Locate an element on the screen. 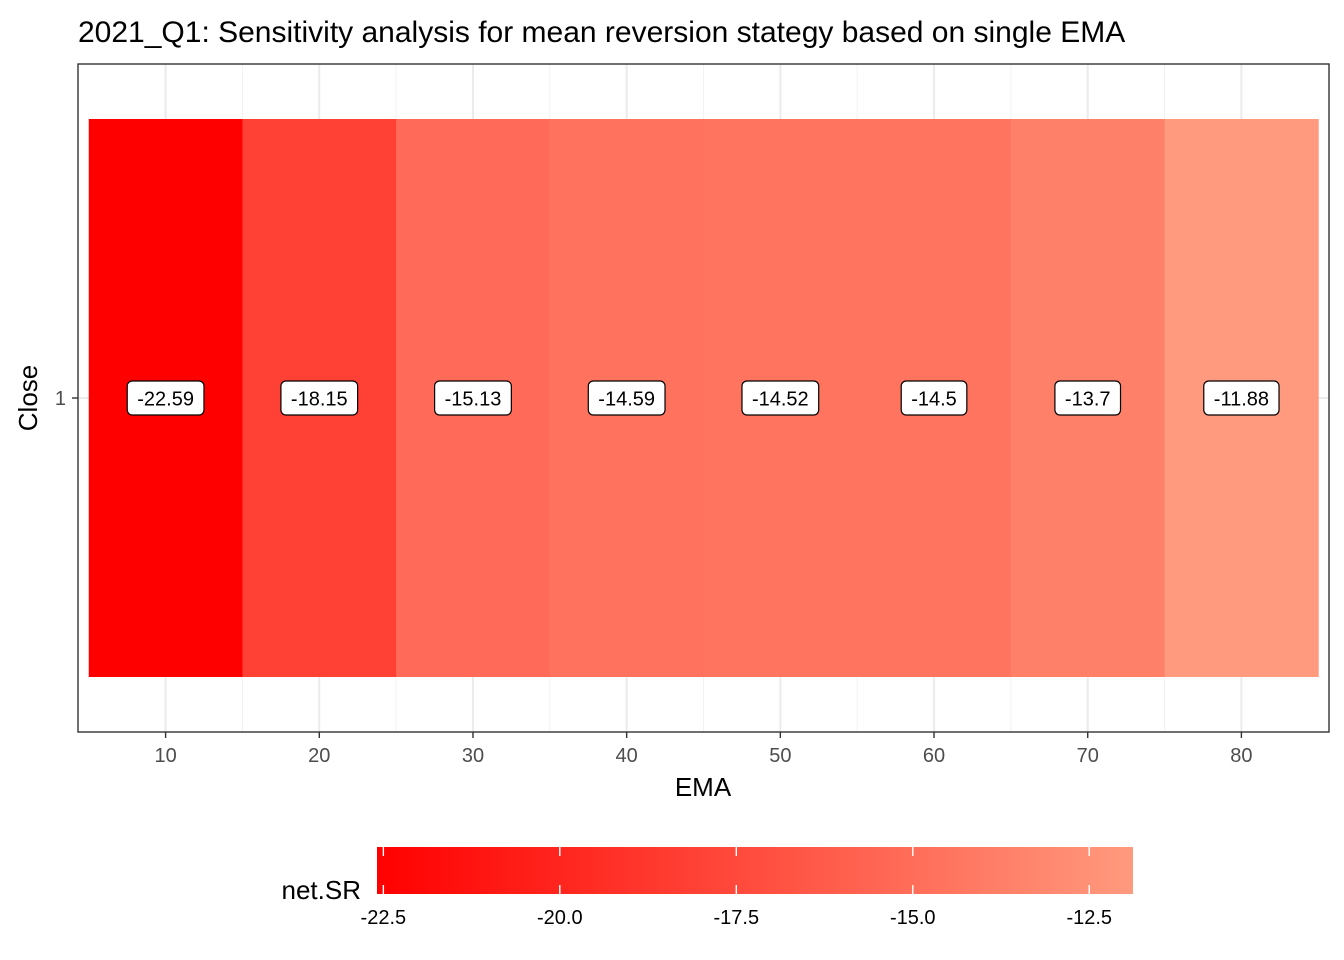 The height and width of the screenshot is (960, 1344). value-label-text: -14.59 is located at coordinates (626, 400).